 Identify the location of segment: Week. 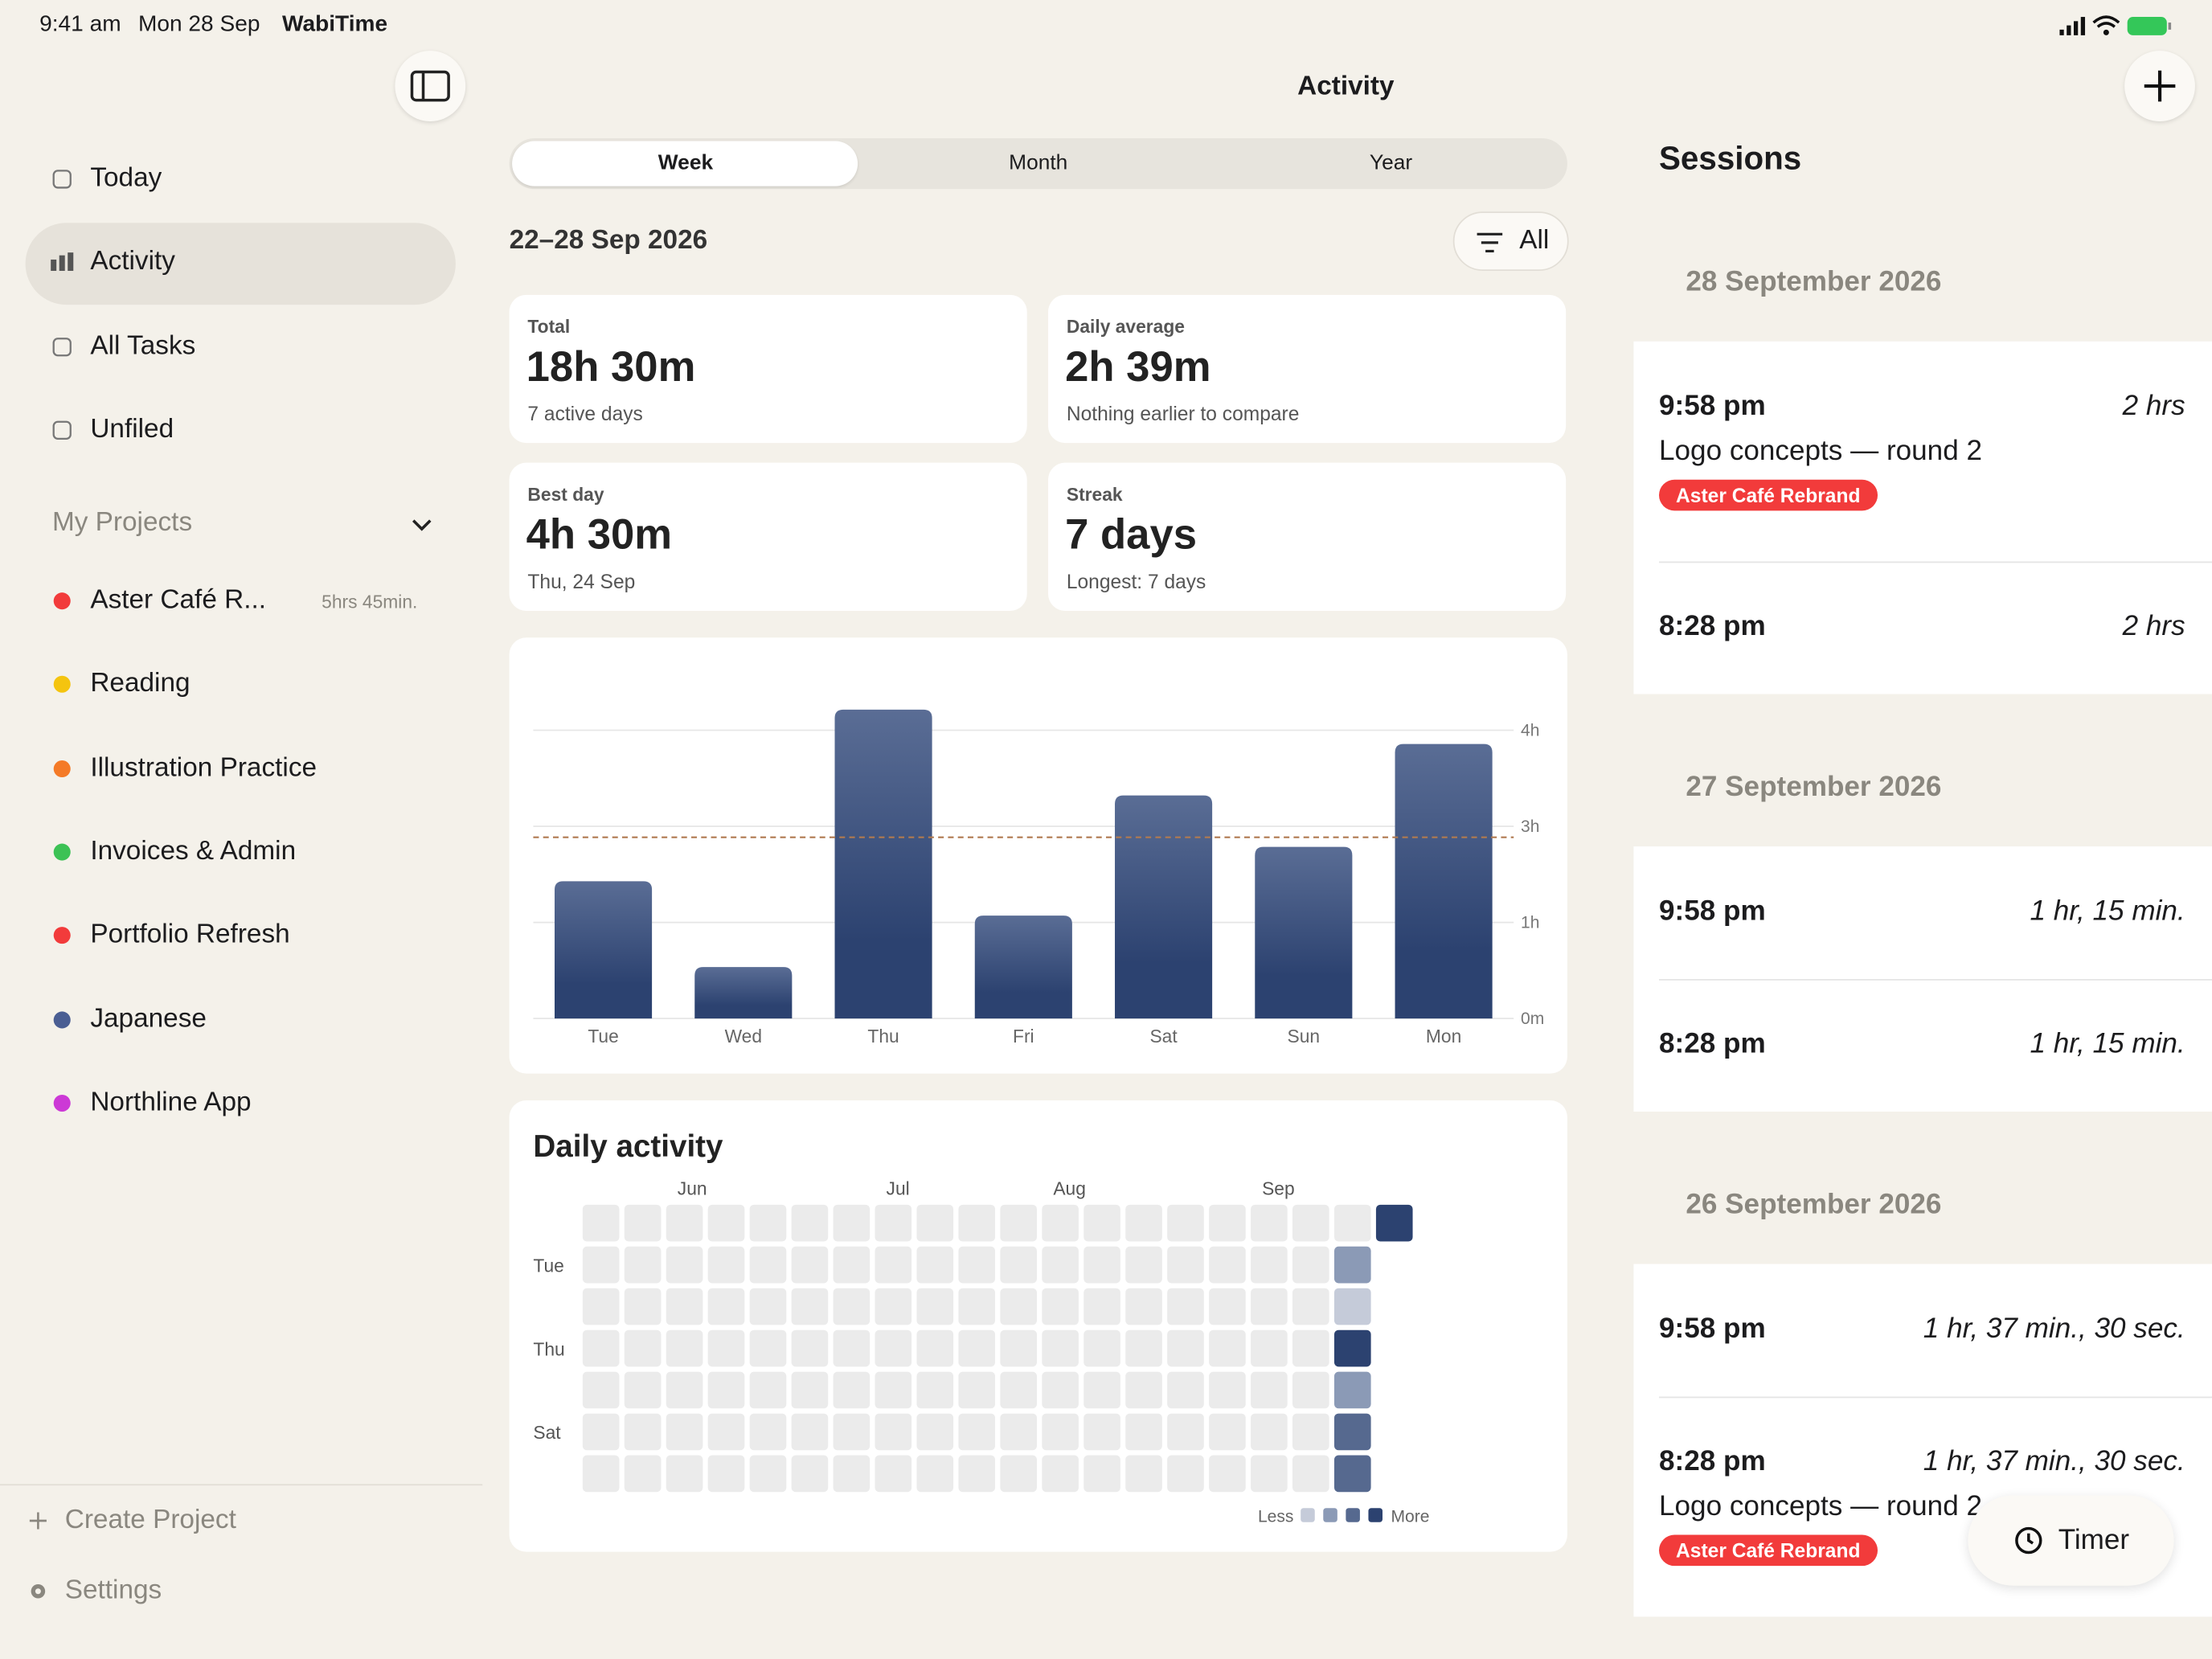
(685, 162).